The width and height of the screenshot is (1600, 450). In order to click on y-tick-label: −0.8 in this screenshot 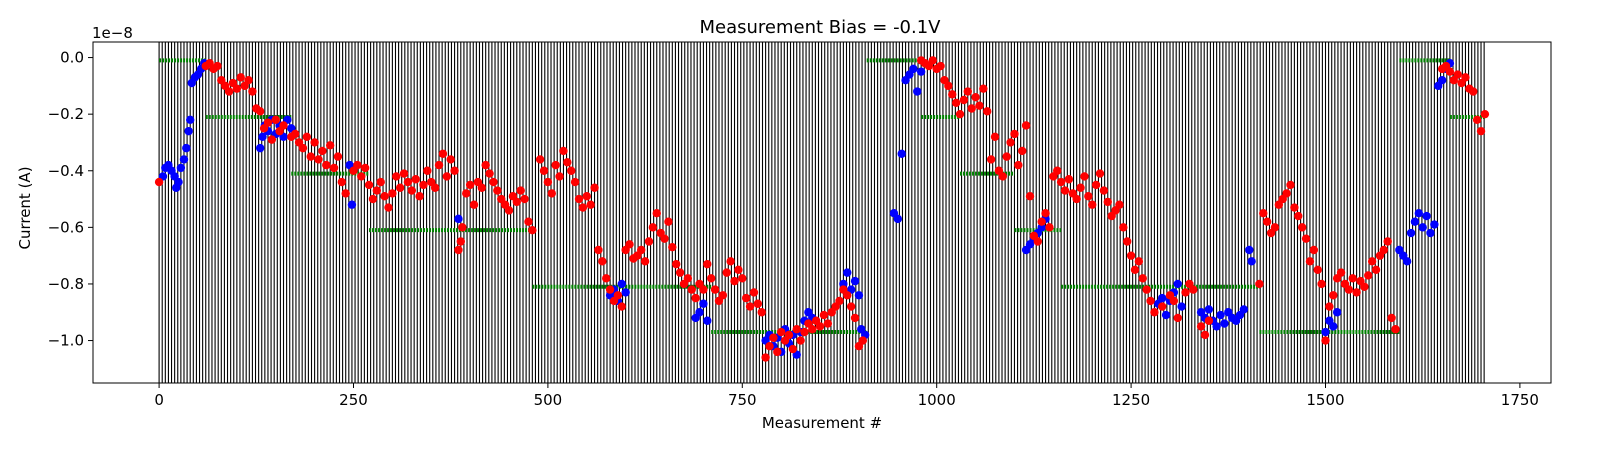, I will do `click(66, 284)`.